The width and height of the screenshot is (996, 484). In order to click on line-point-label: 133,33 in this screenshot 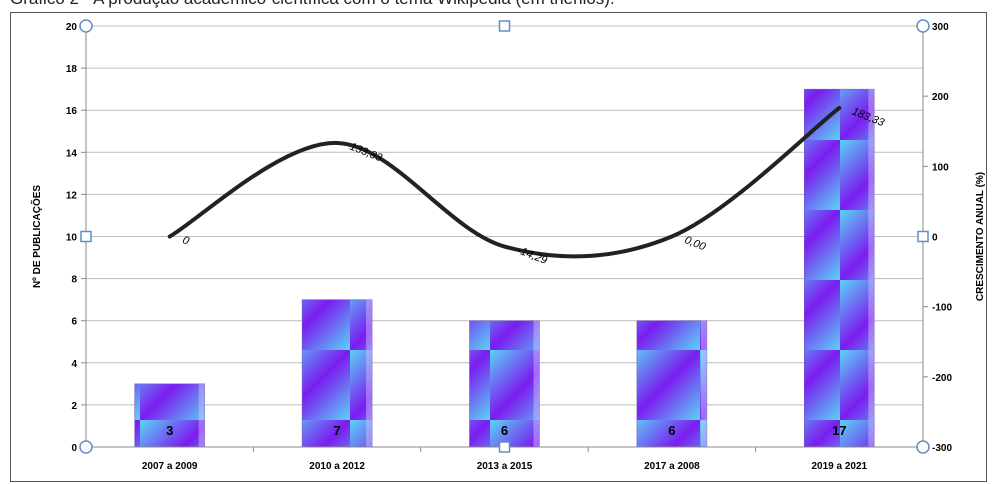, I will do `click(366, 153)`.